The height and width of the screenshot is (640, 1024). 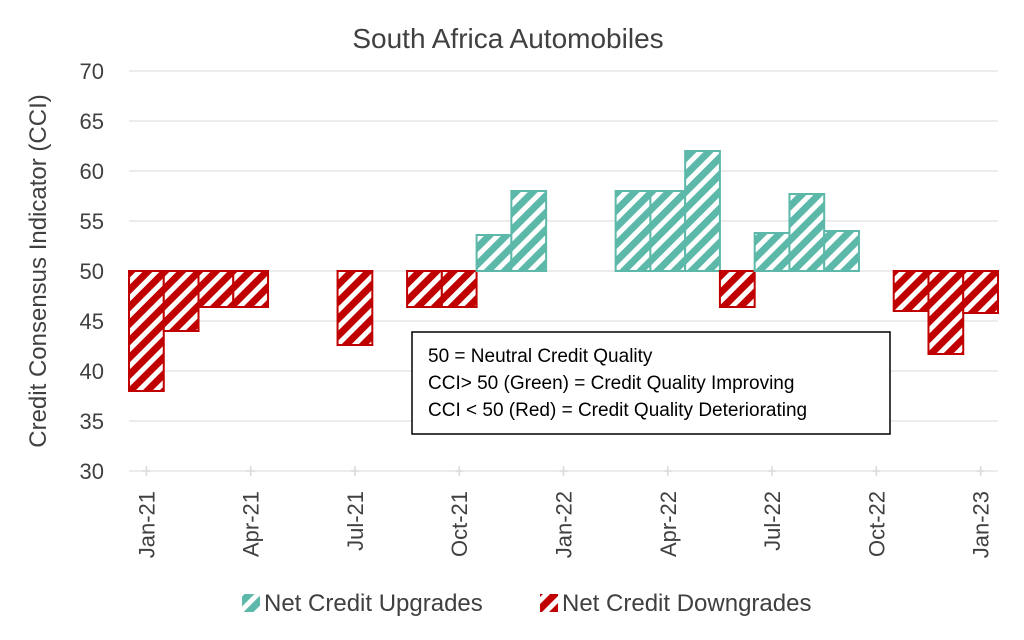 I want to click on x-tick-label: Jul-21, so click(x=355, y=521).